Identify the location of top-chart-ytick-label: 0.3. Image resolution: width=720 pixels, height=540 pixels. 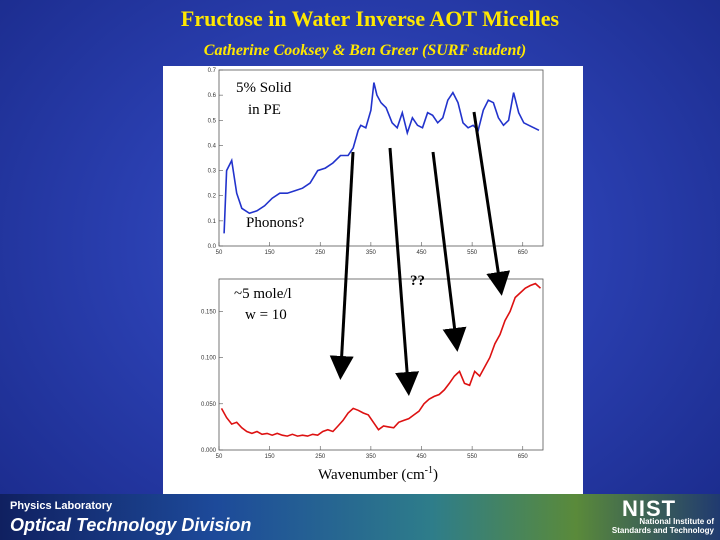
(212, 172).